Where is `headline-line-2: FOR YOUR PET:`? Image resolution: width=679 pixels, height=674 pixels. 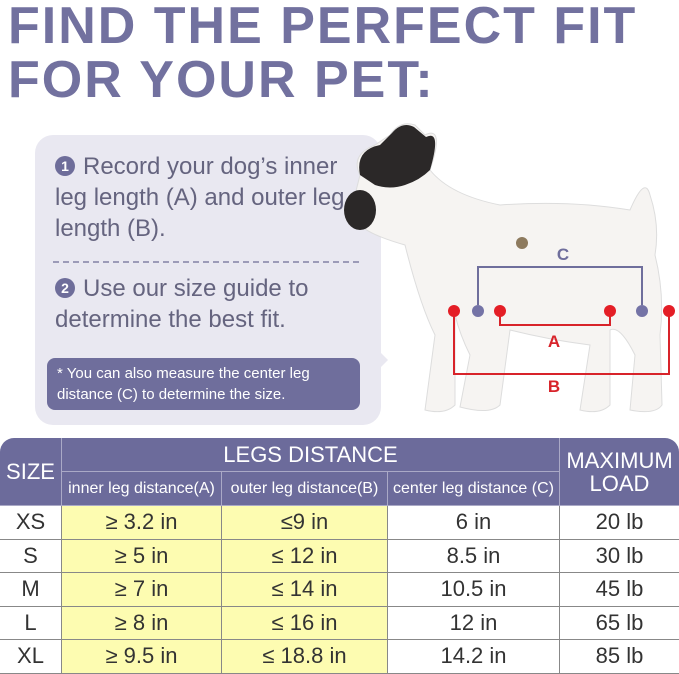
headline-line-2: FOR YOUR PET: is located at coordinates (221, 80).